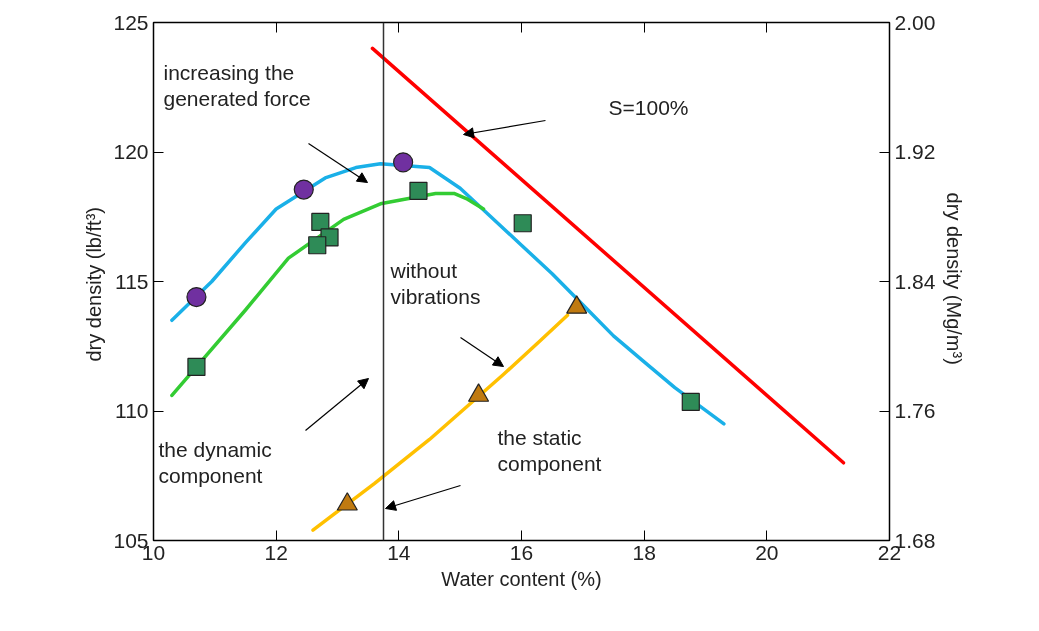  What do you see at coordinates (915, 151) in the screenshot?
I see `y2-tick-label: 1.92` at bounding box center [915, 151].